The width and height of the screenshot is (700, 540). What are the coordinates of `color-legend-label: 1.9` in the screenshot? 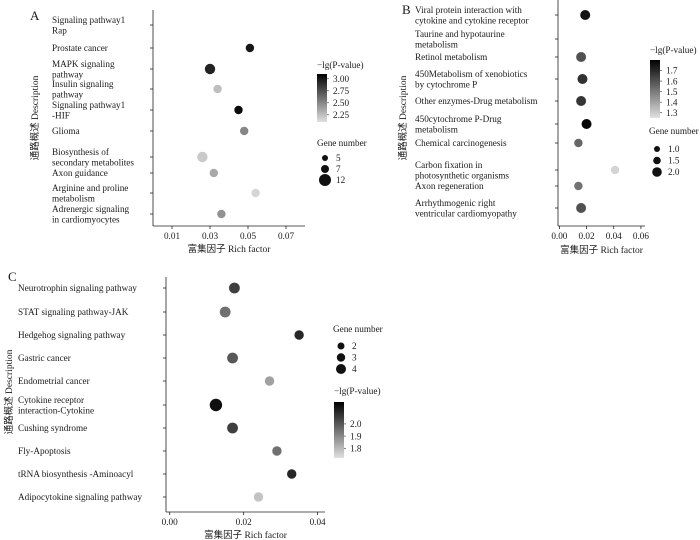 It's located at (356, 436).